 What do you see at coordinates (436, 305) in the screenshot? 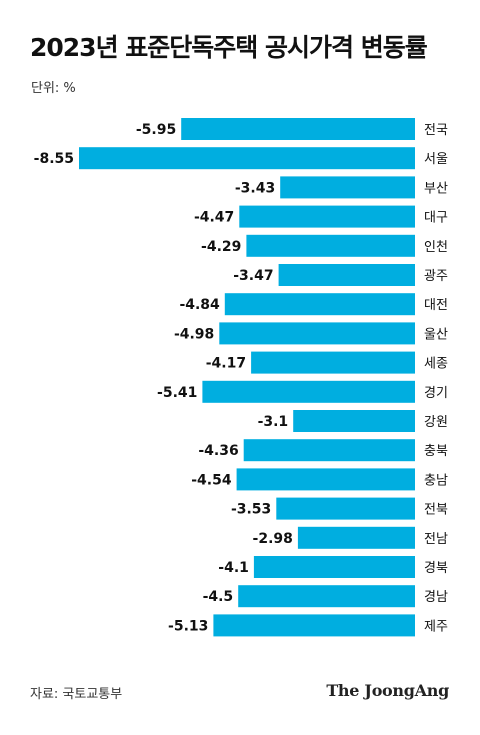
I see `category-label-6: 대전` at bounding box center [436, 305].